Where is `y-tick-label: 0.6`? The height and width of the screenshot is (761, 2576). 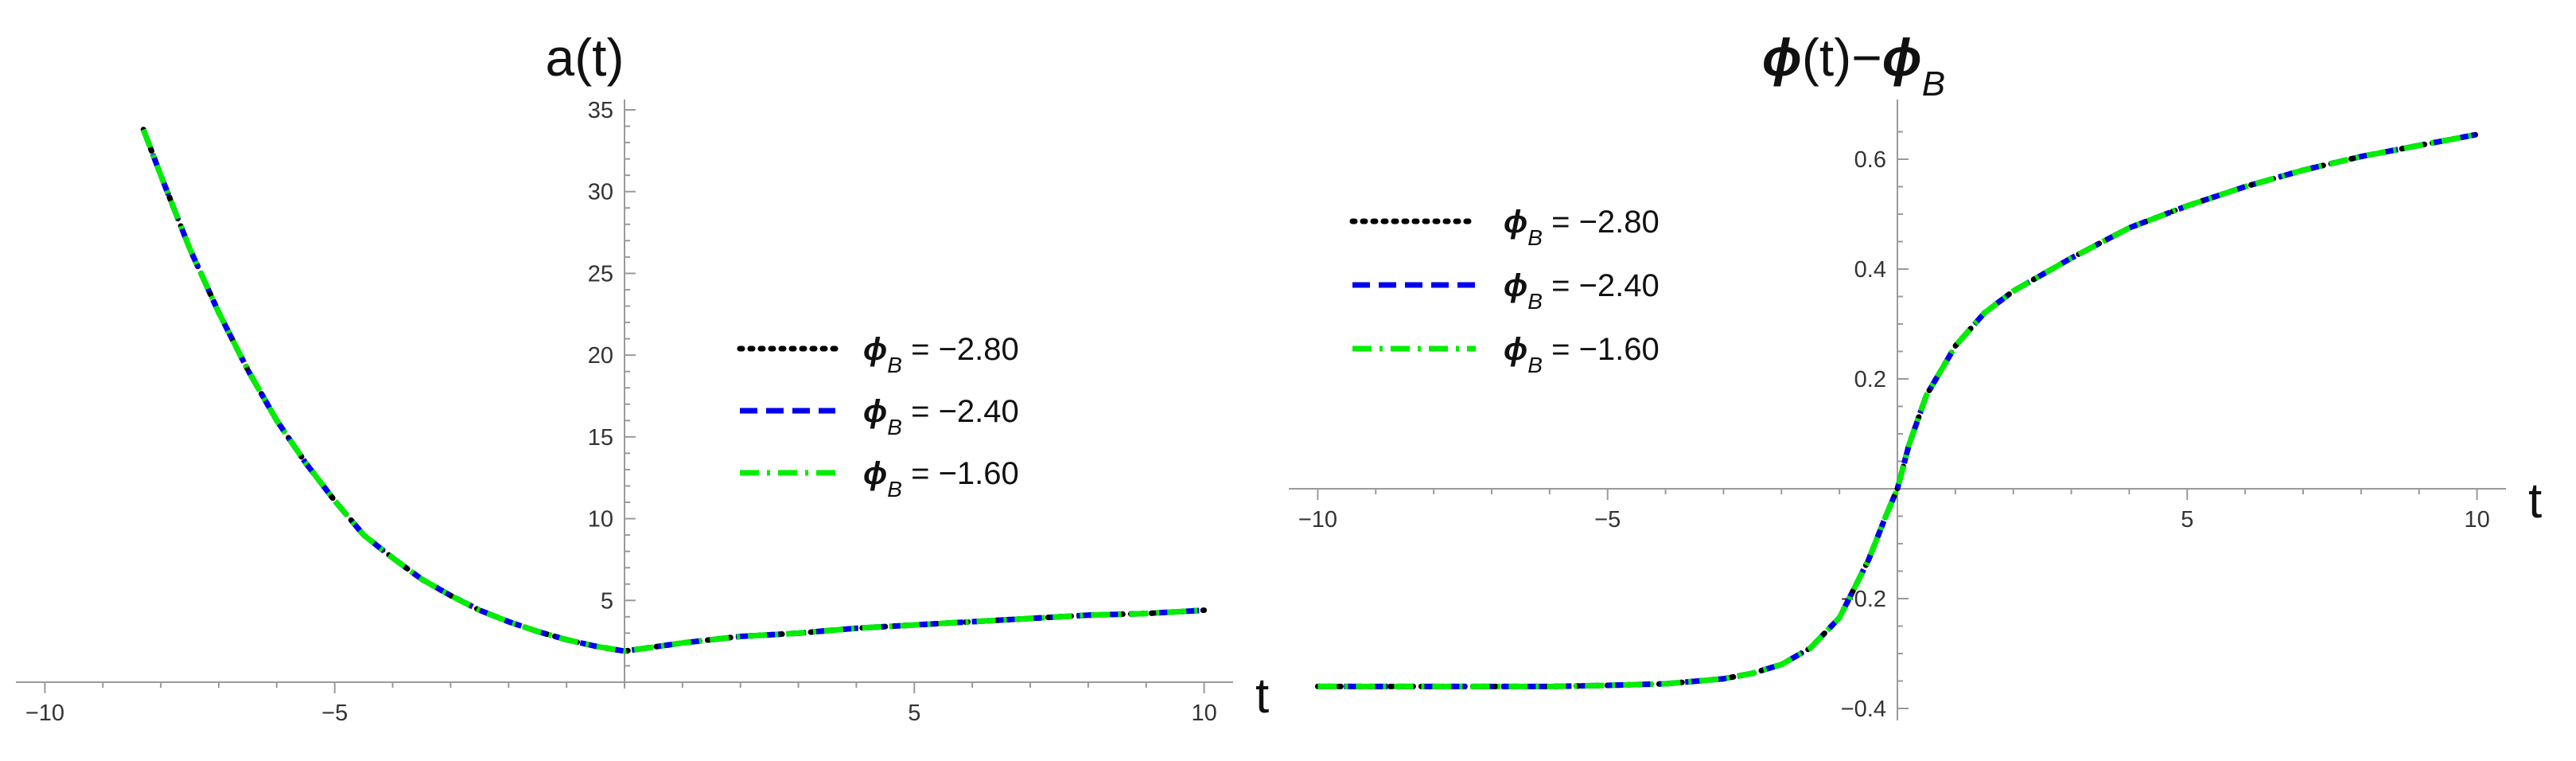 y-tick-label: 0.6 is located at coordinates (1870, 160).